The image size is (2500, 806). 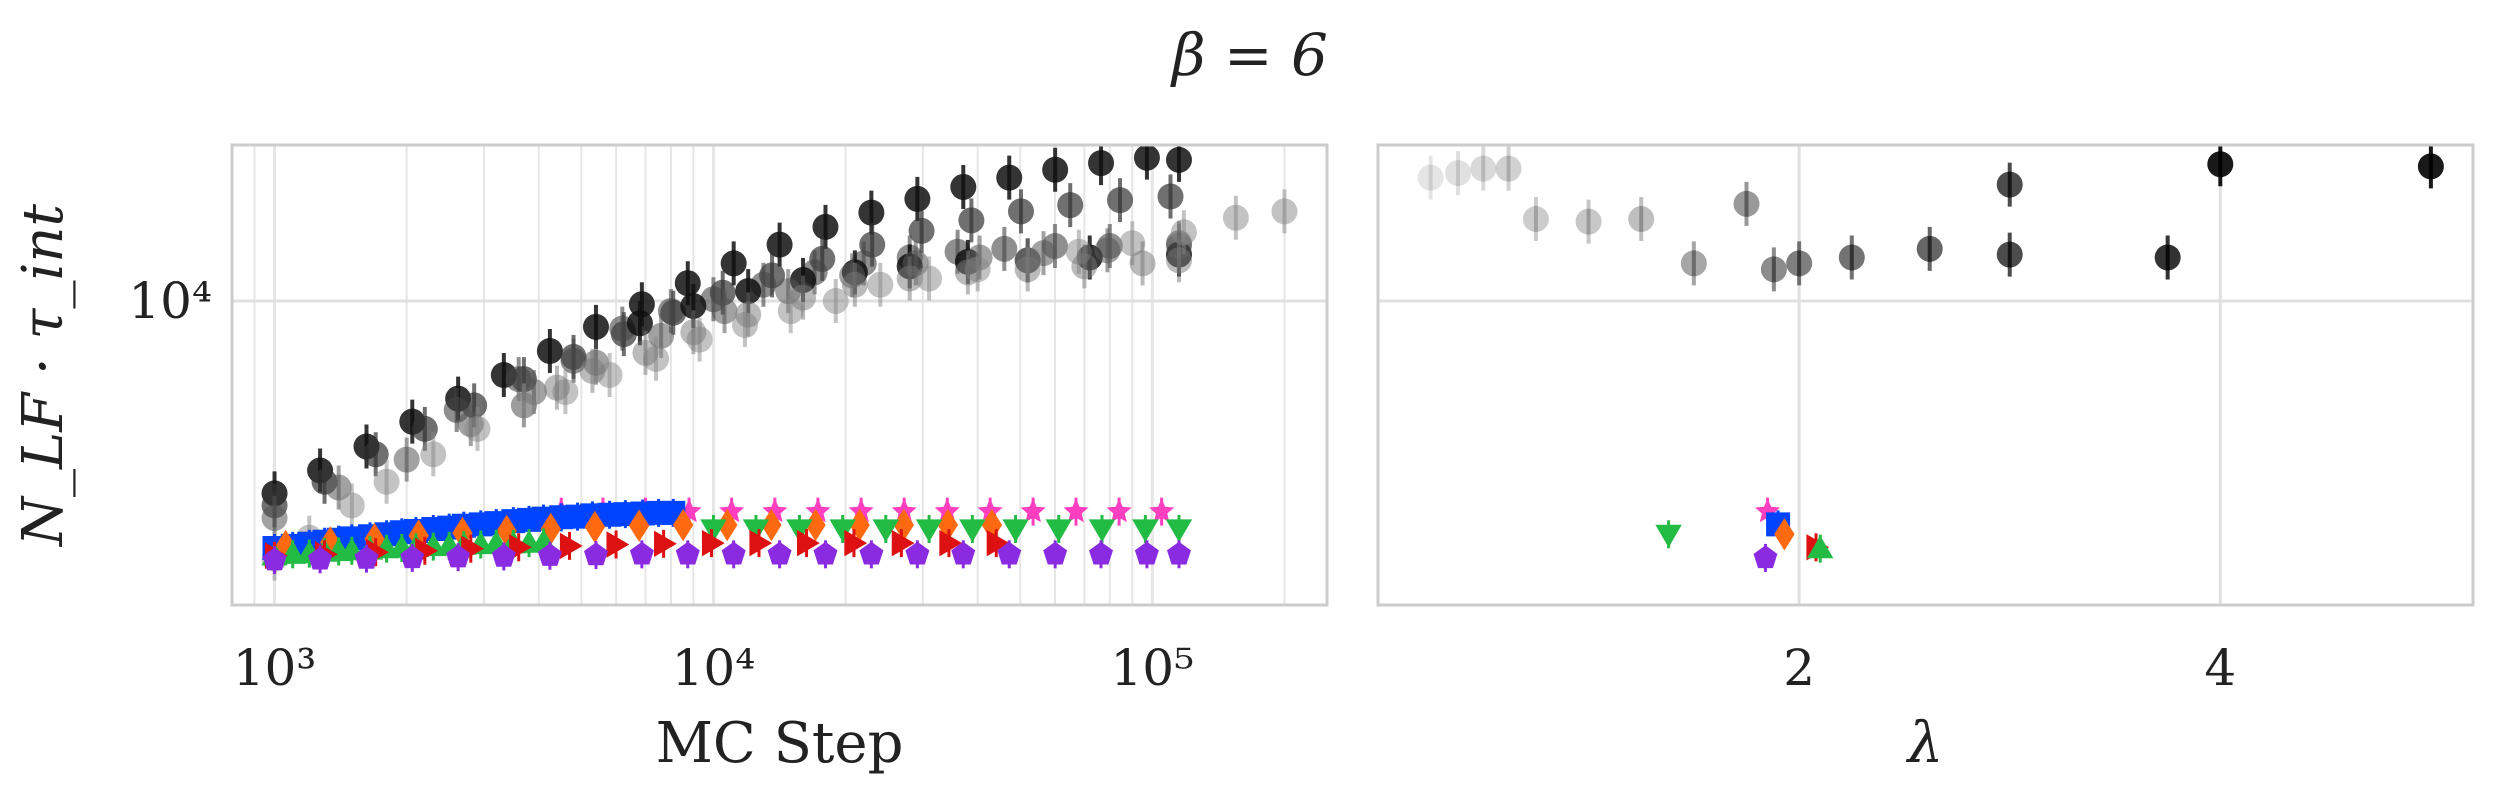 I want to click on x-tick-label: 10⁵, so click(x=1153, y=668).